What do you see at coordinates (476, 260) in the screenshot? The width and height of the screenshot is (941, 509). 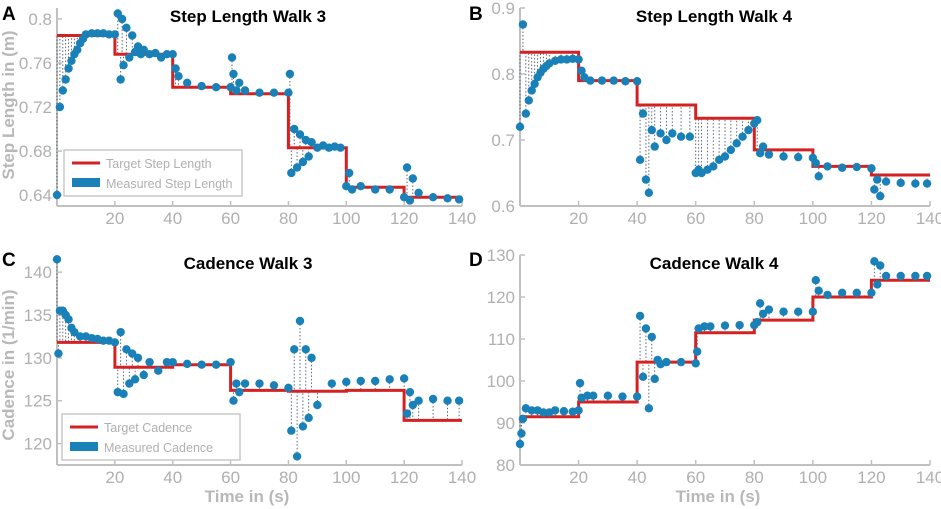 I see `panel-d-letter: D` at bounding box center [476, 260].